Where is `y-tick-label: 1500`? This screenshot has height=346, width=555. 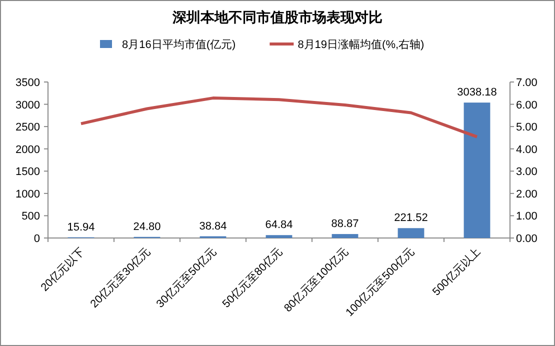
y-tick-label: 1500 is located at coordinates (28, 172).